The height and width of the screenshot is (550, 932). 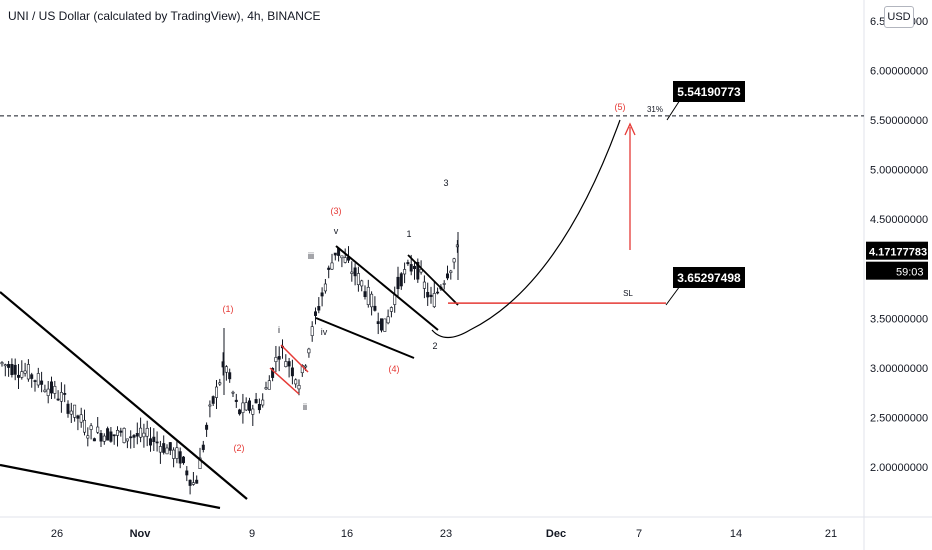 What do you see at coordinates (898, 253) in the screenshot?
I see `current-price-label: 4.17177783` at bounding box center [898, 253].